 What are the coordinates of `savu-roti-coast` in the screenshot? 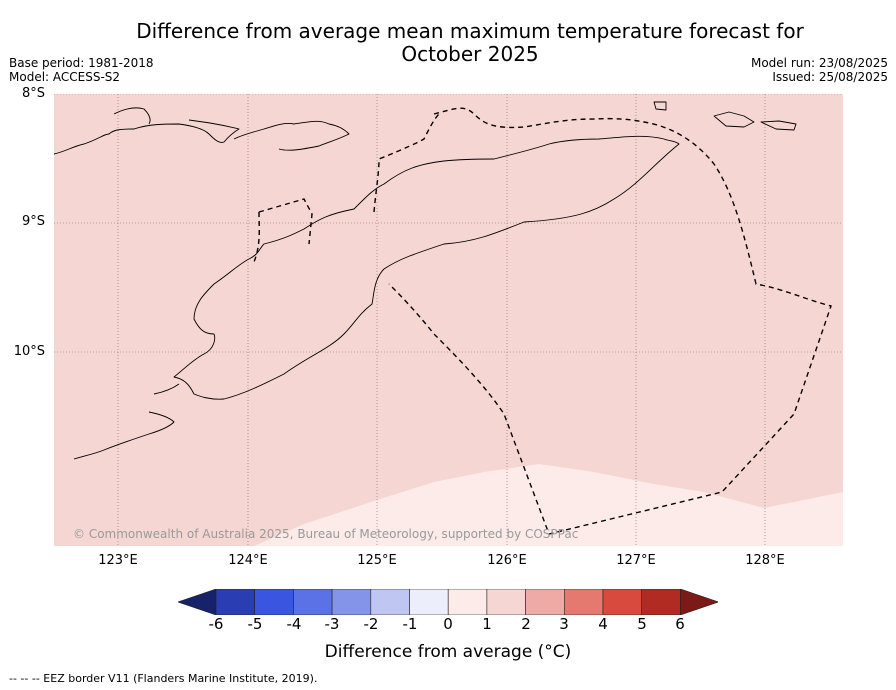 It's located at (126, 421).